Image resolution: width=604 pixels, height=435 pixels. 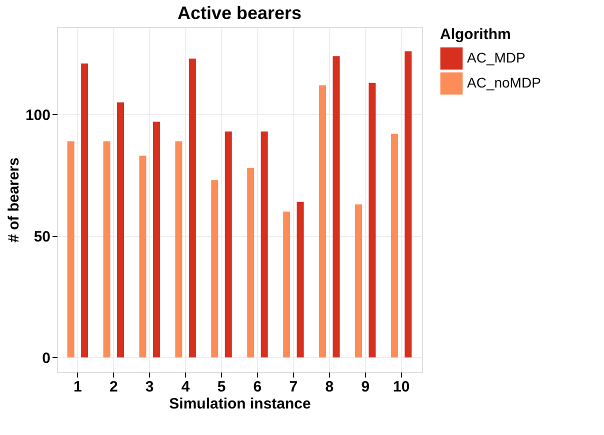 What do you see at coordinates (42, 237) in the screenshot?
I see `y-tick-label: 50` at bounding box center [42, 237].